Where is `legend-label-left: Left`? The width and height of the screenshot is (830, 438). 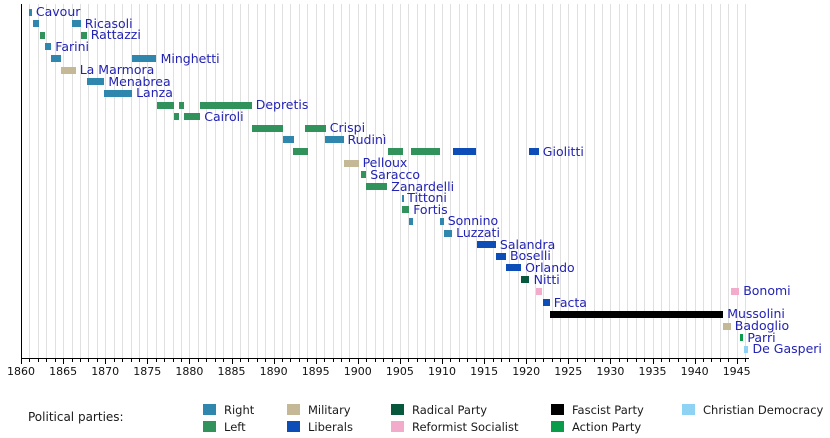
legend-label-left: Left is located at coordinates (235, 427).